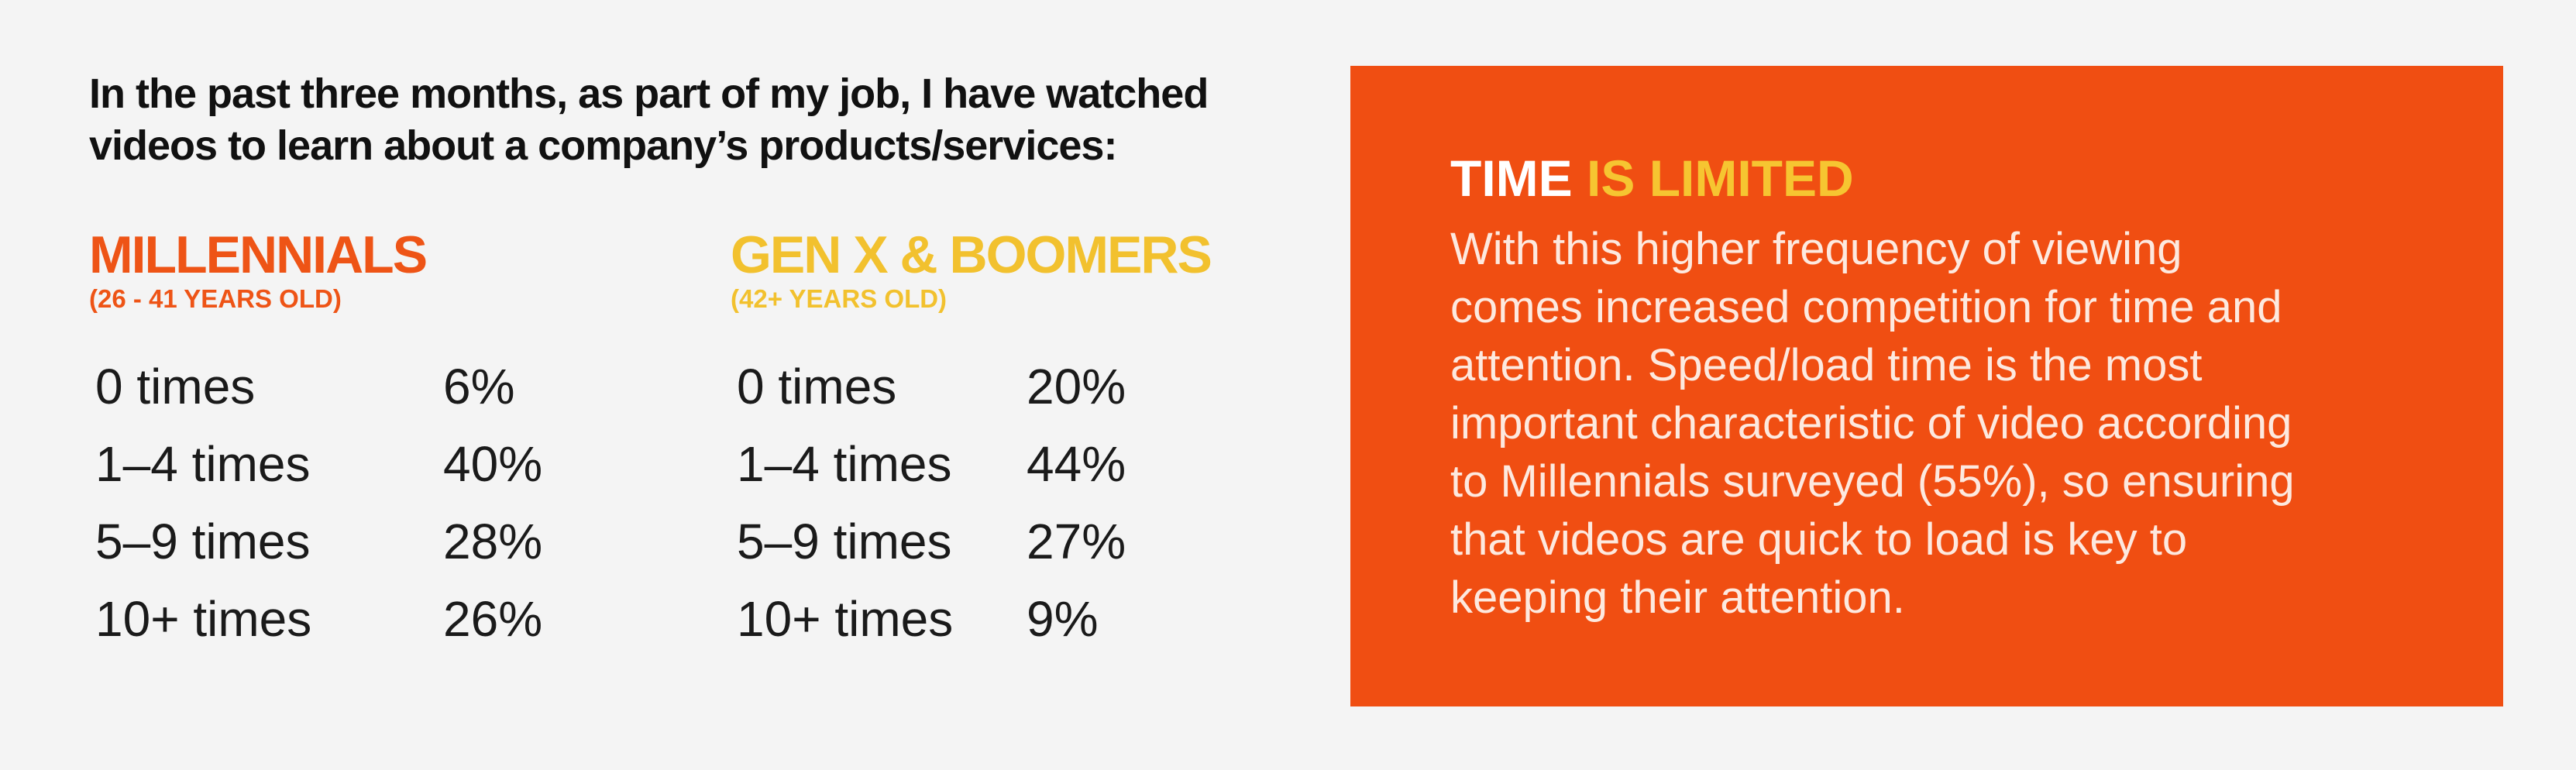 This screenshot has width=2576, height=770. What do you see at coordinates (493, 541) in the screenshot?
I see `row-value: 28%` at bounding box center [493, 541].